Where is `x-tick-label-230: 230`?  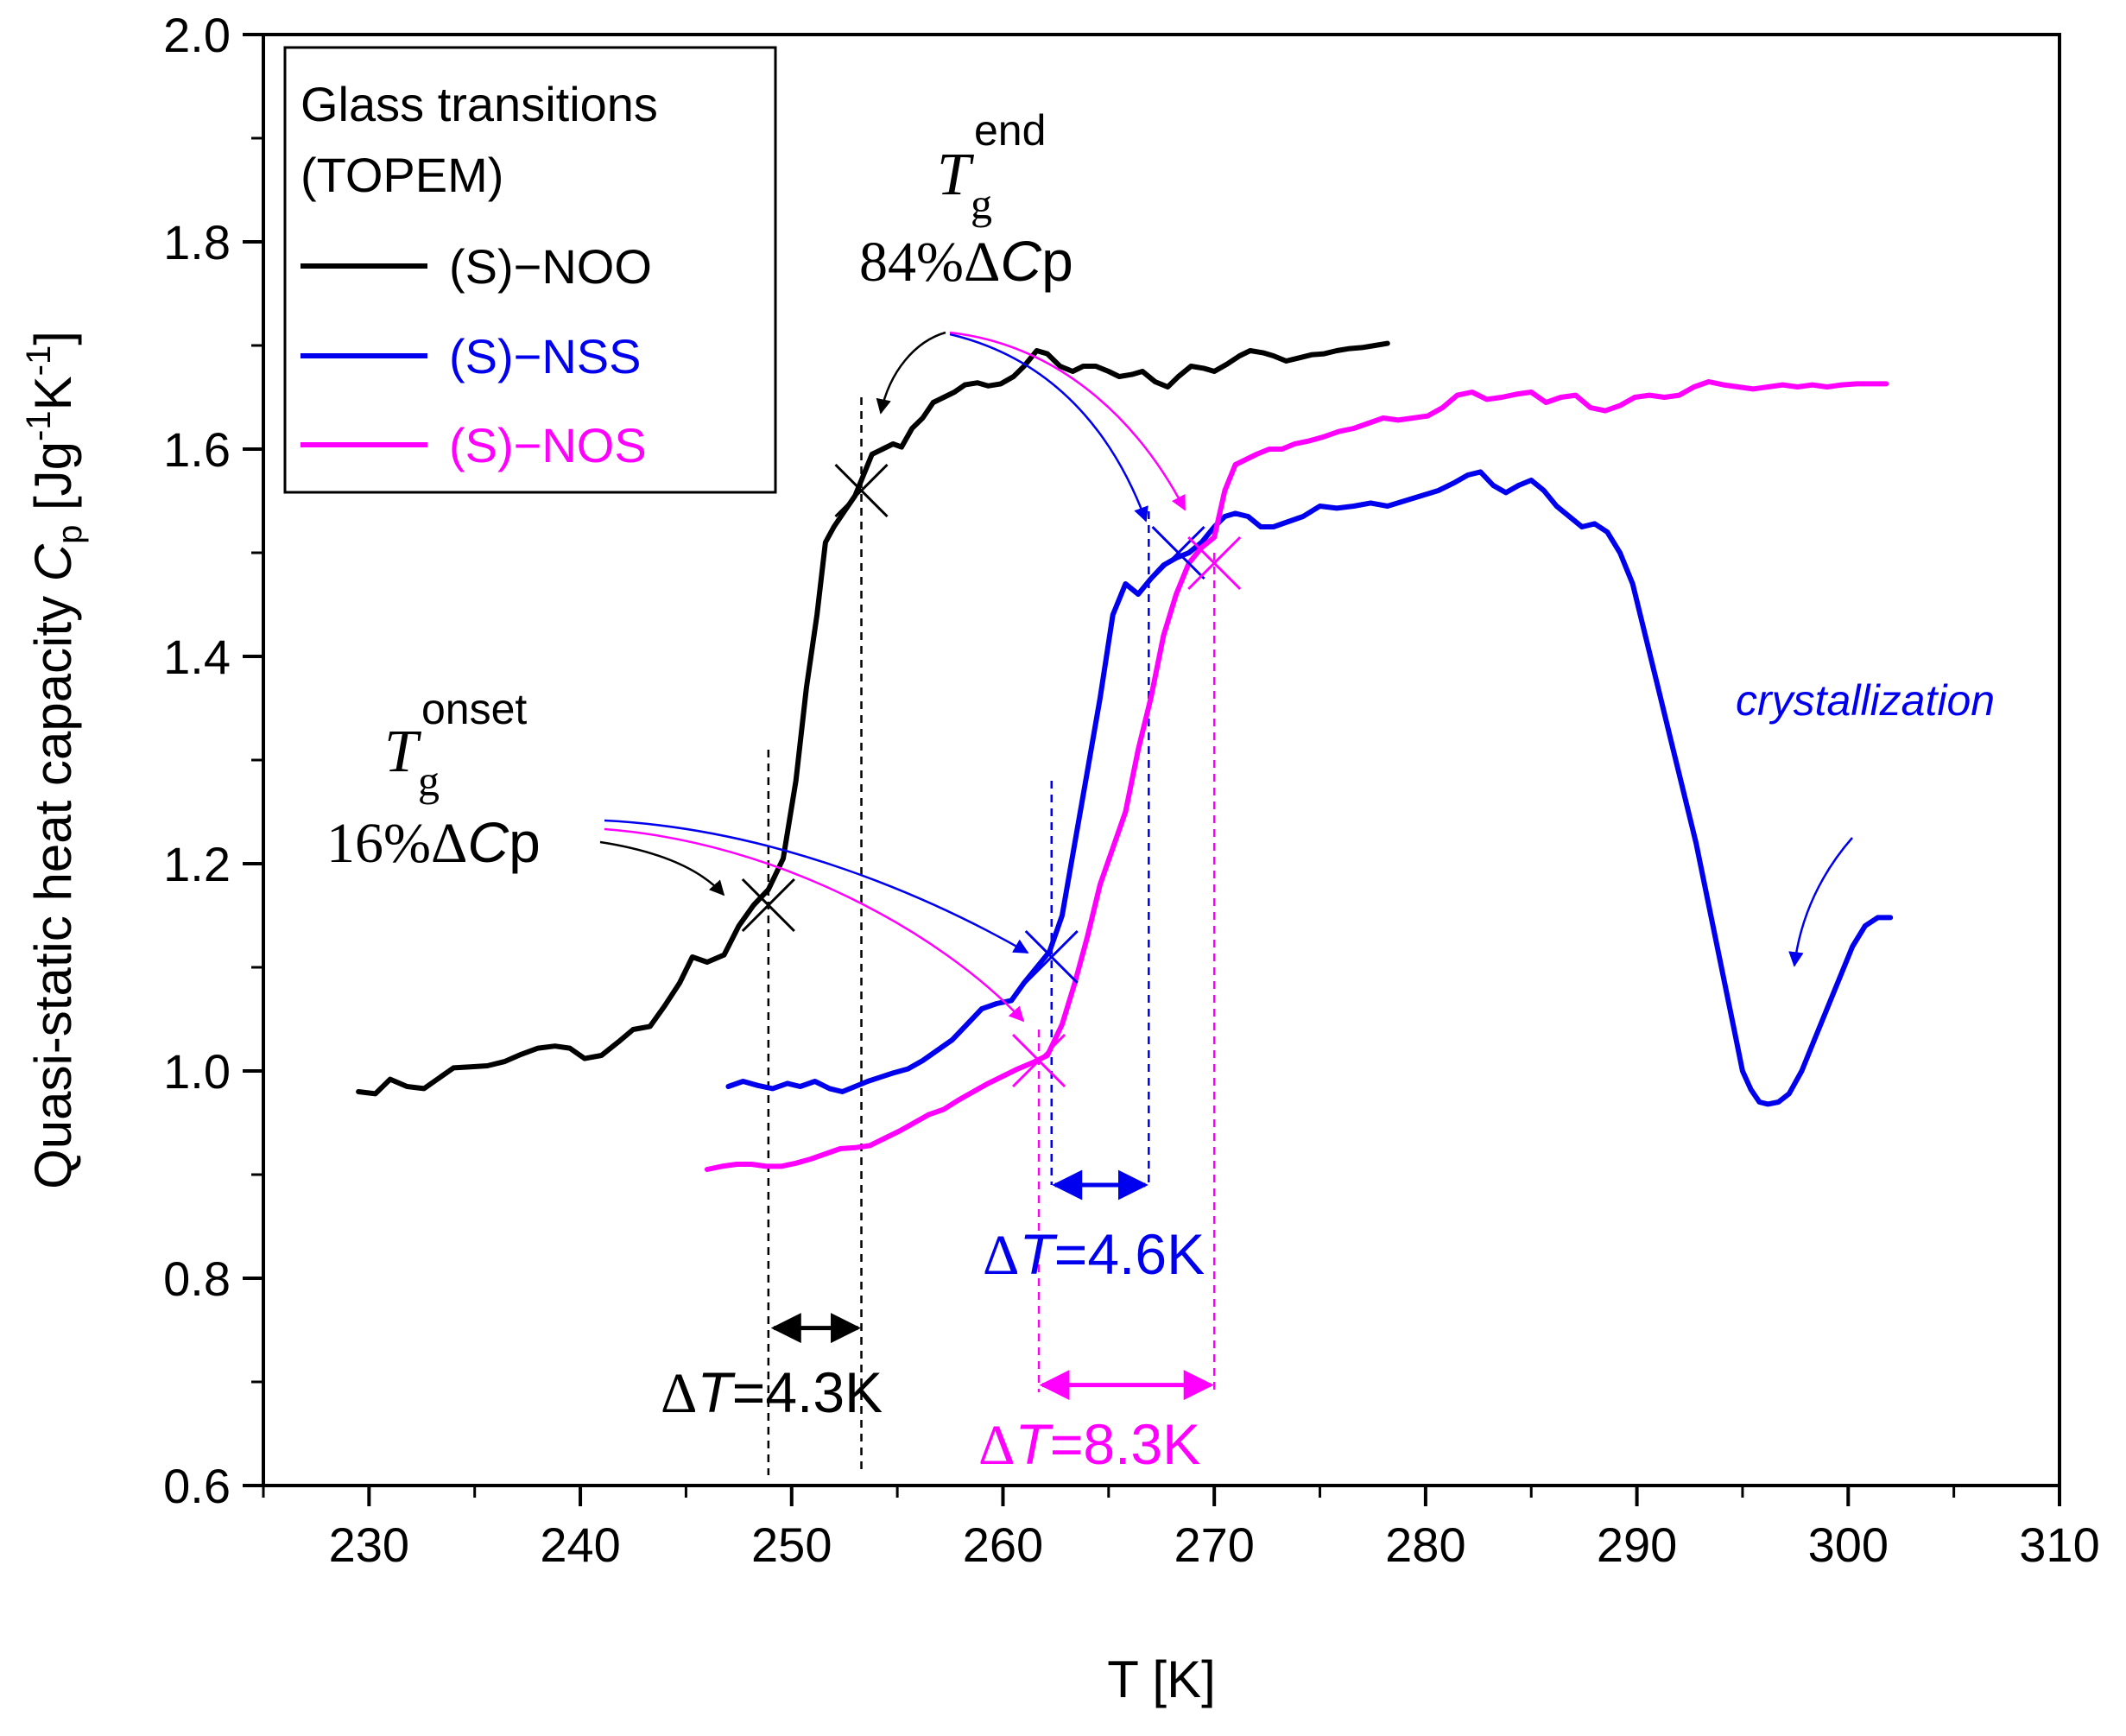 x-tick-label-230: 230 is located at coordinates (369, 1544).